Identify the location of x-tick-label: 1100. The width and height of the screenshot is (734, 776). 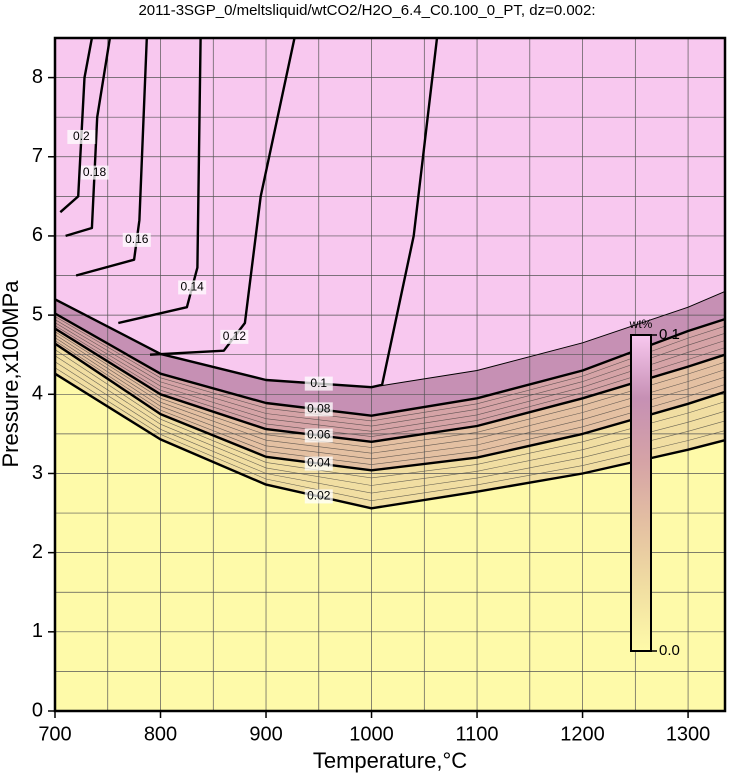
(477, 734).